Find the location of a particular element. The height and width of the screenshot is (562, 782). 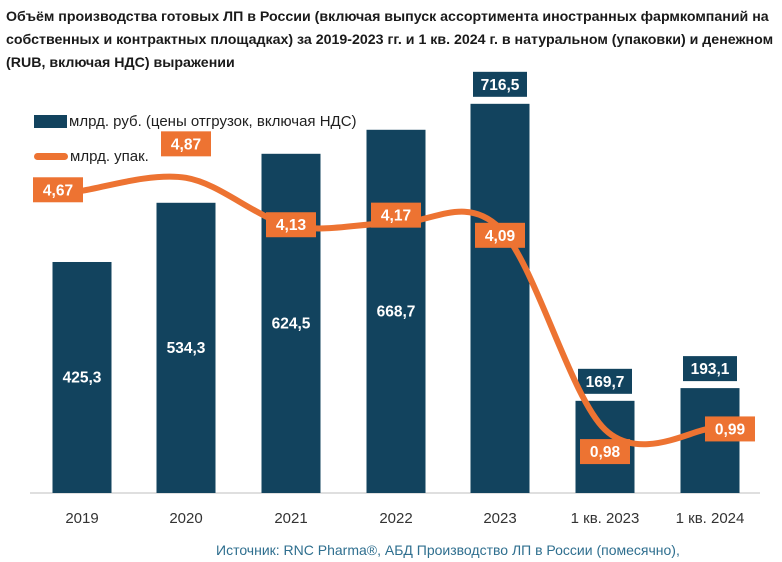

line-value-label-0: 4,67 is located at coordinates (58, 190).